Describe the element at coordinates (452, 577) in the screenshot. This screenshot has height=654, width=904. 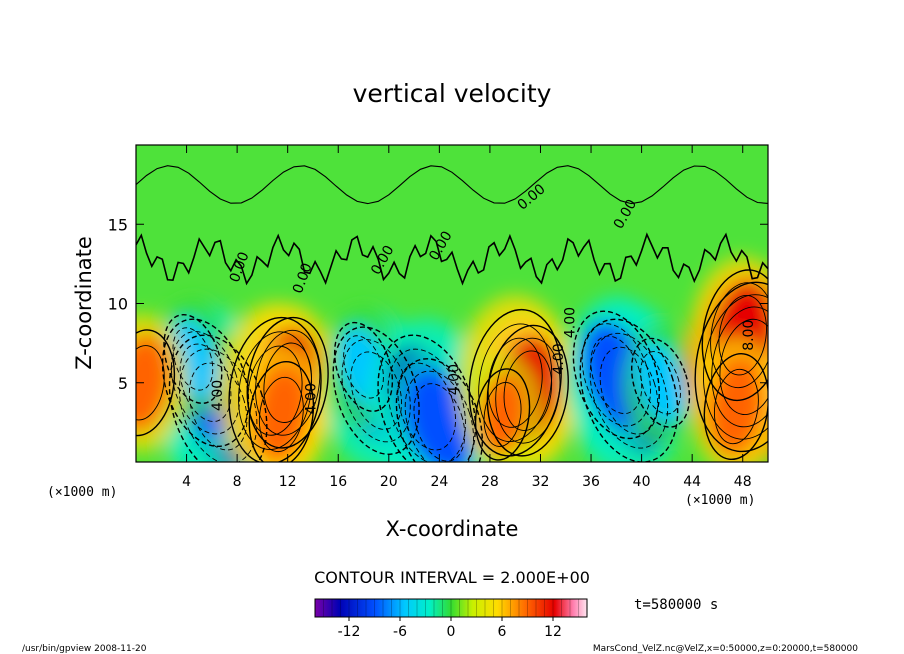
I see `contour-interval: CONTOUR INTERVAL = 2.000E+00` at that location.